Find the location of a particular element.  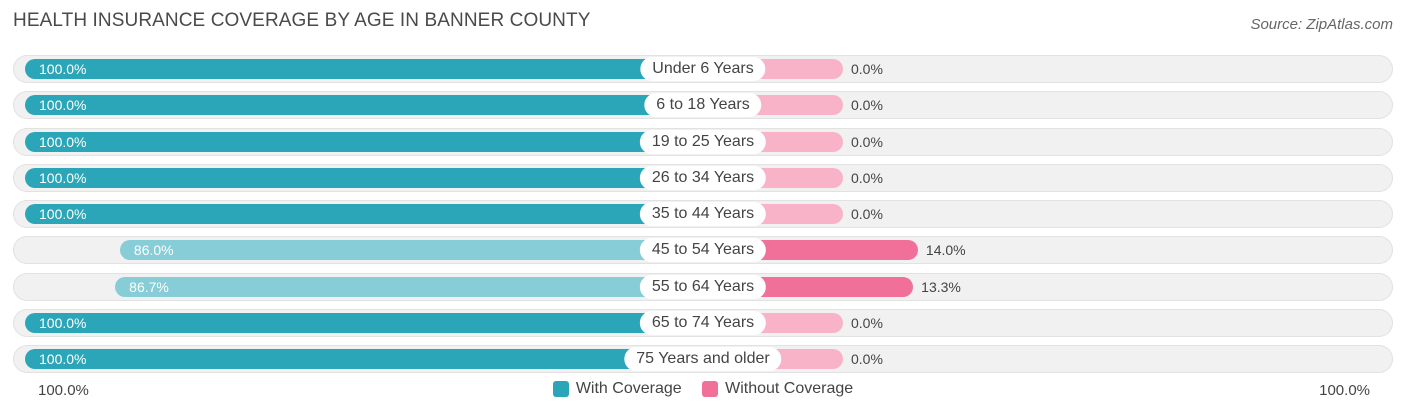

legend-label-without-coverage: Without Coverage is located at coordinates (789, 388).